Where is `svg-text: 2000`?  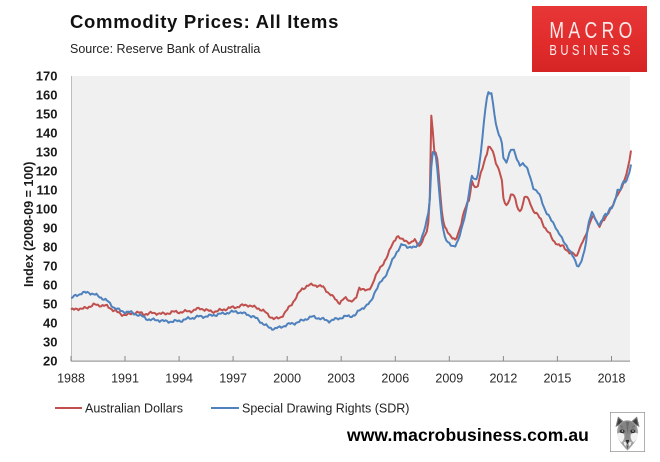 svg-text: 2000 is located at coordinates (287, 379).